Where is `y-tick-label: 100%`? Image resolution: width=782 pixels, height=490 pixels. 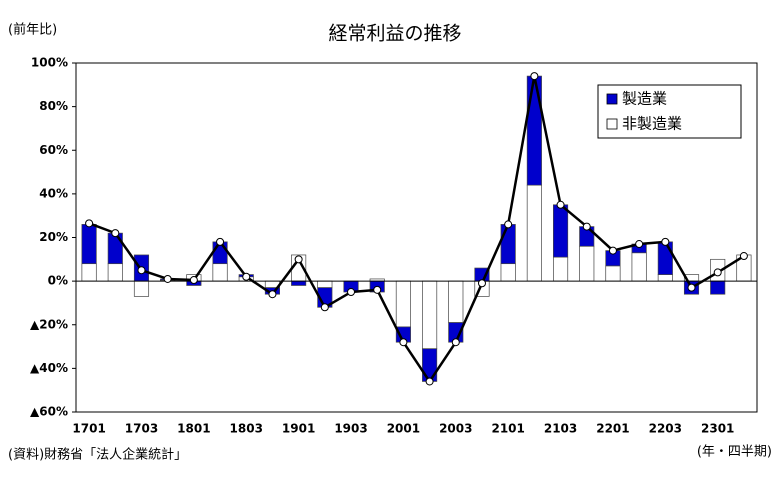 y-tick-label: 100% is located at coordinates (49, 63).